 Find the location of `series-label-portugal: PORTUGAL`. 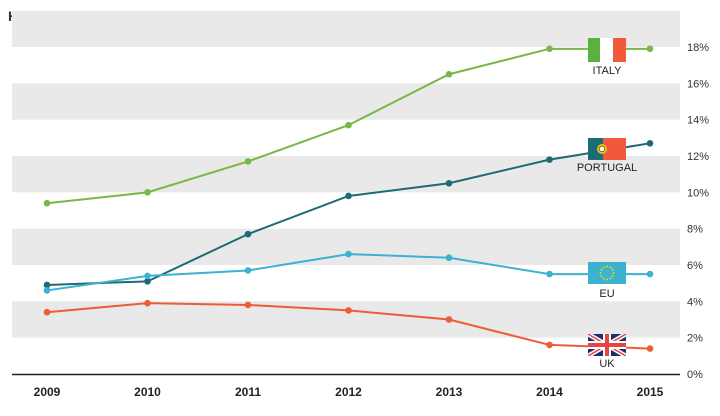

series-label-portugal: PORTUGAL is located at coordinates (607, 168).